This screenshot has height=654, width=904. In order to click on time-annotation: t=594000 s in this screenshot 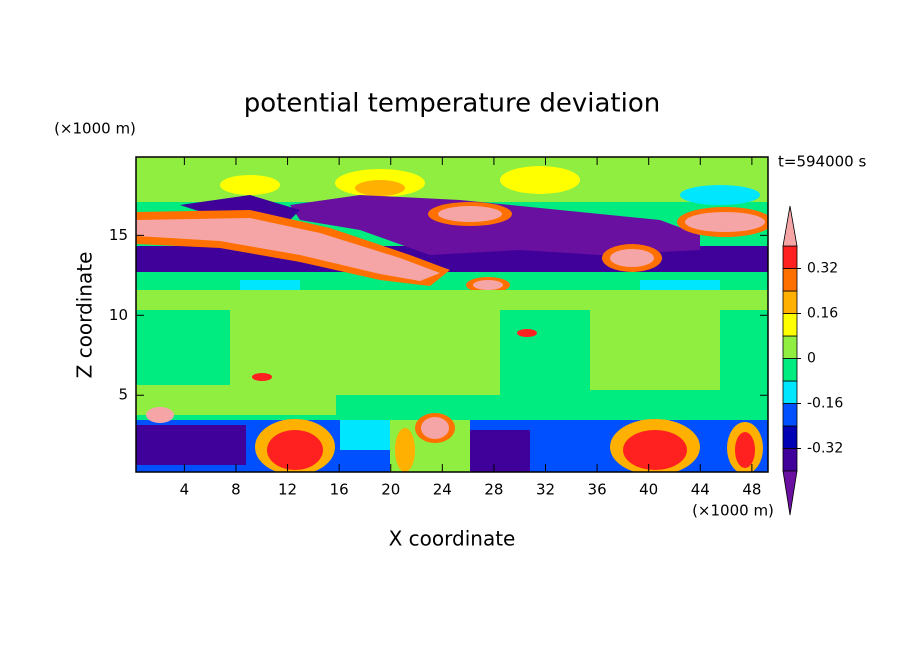, I will do `click(822, 162)`.